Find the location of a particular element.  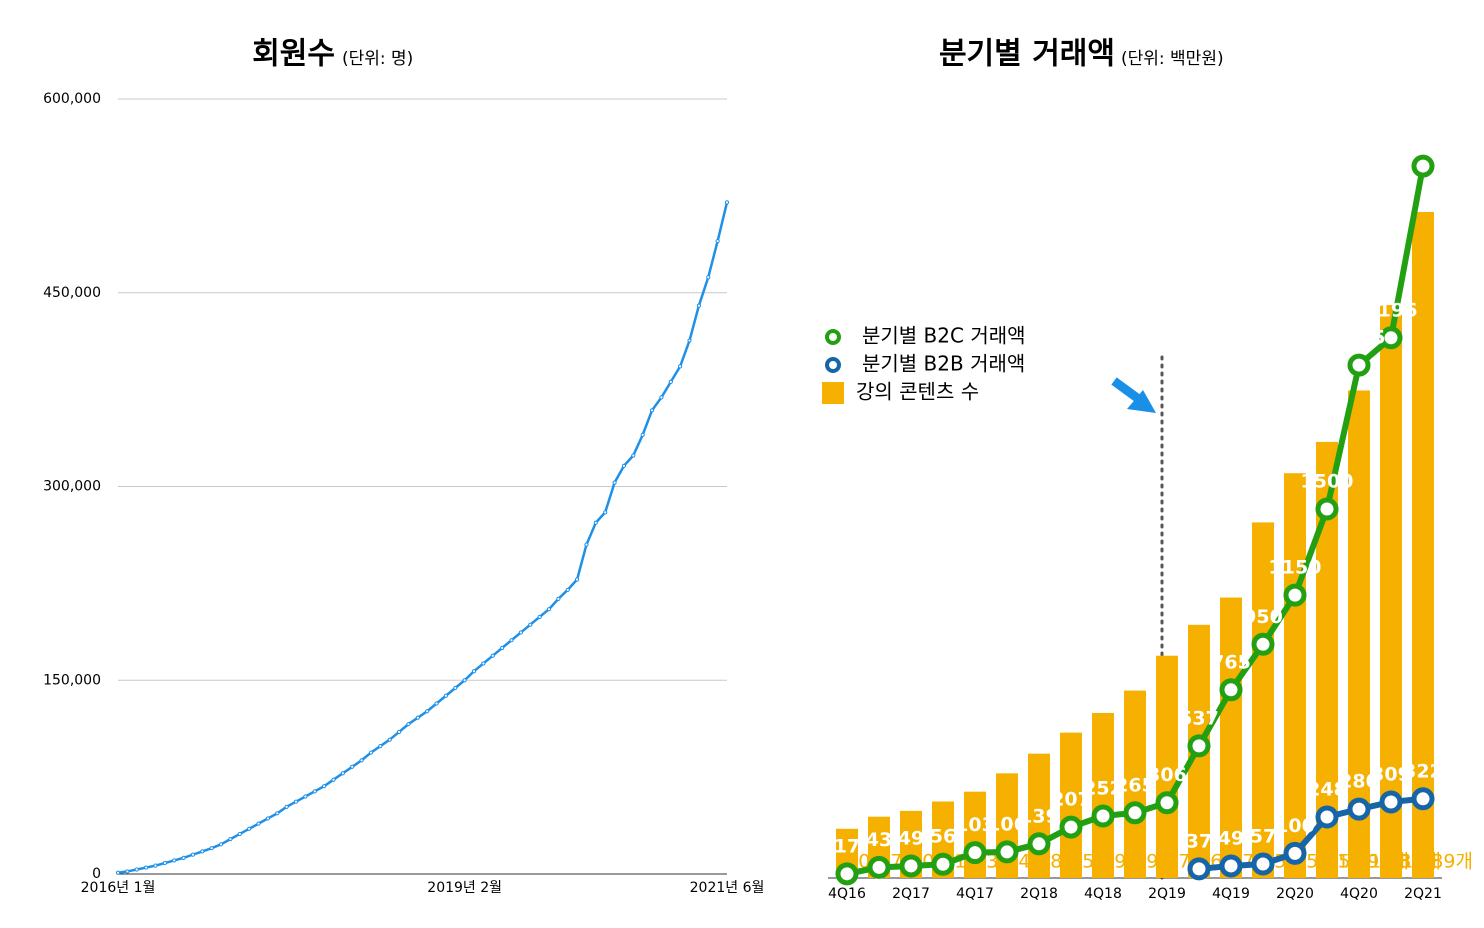

bar-label: 1,090개 is located at coordinates (1373, 862).